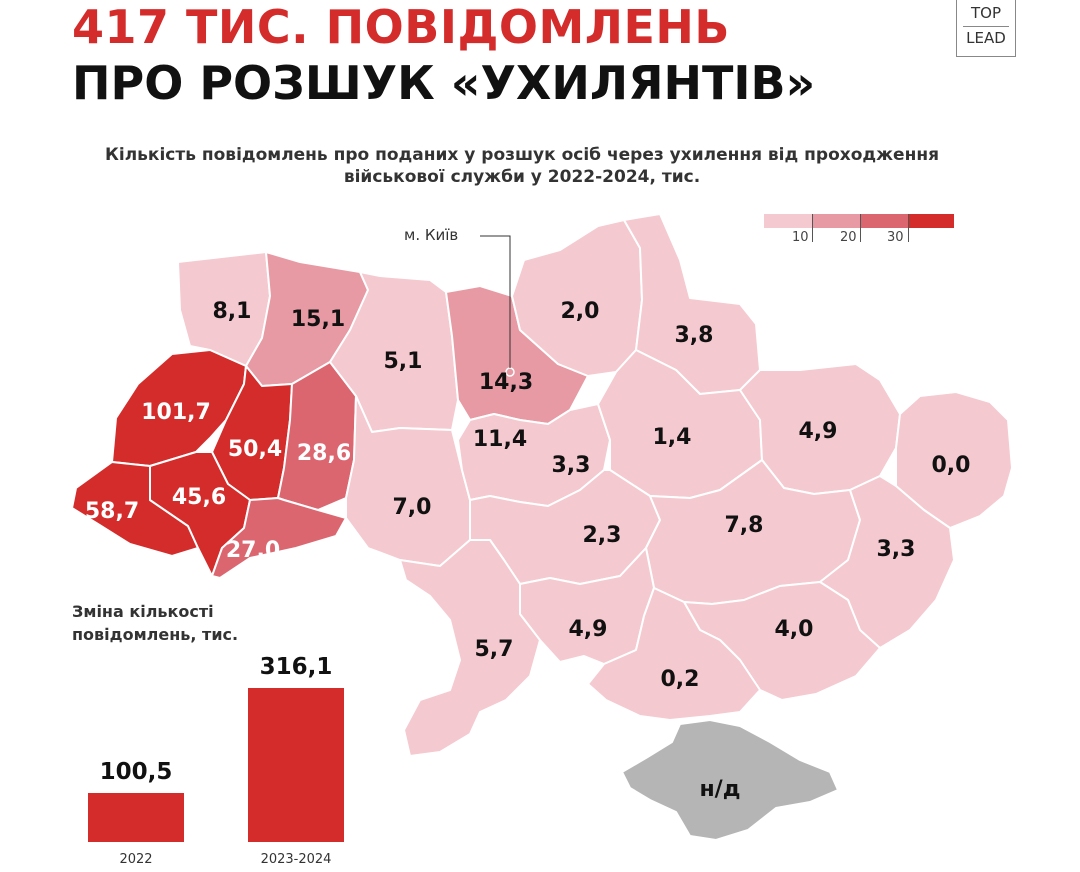 This screenshot has height=872, width=1080. Describe the element at coordinates (895, 237) in the screenshot. I see `legend-label-30: 30` at that location.